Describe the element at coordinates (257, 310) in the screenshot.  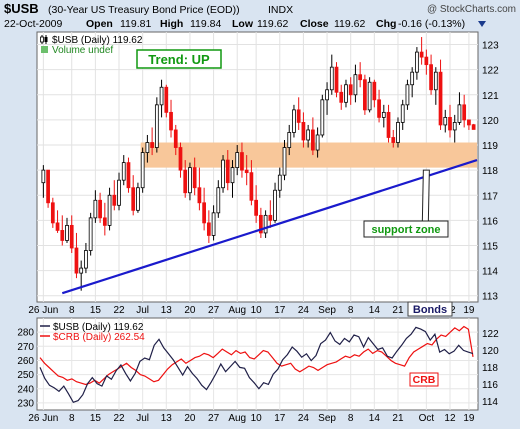
I see `price-xtick-label: 10` at that location.